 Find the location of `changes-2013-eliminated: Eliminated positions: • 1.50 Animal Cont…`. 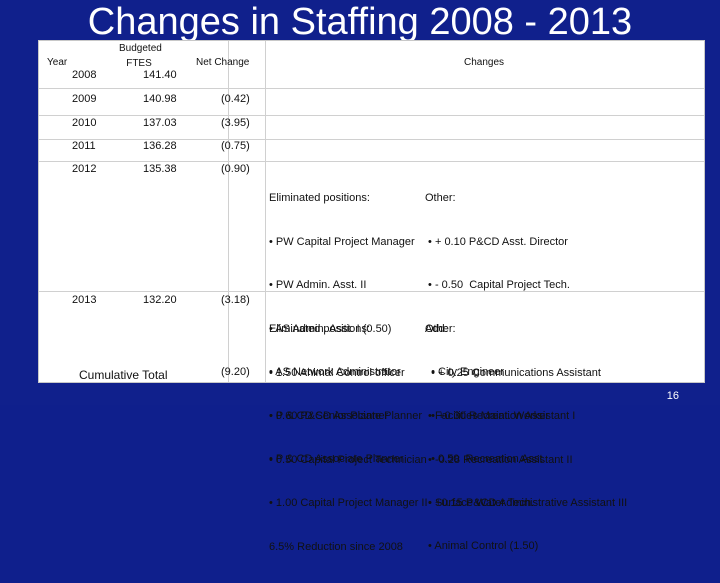

changes-2013-eliminated: Eliminated positions: • 1.50 Animal Cont… is located at coordinates (348, 438).